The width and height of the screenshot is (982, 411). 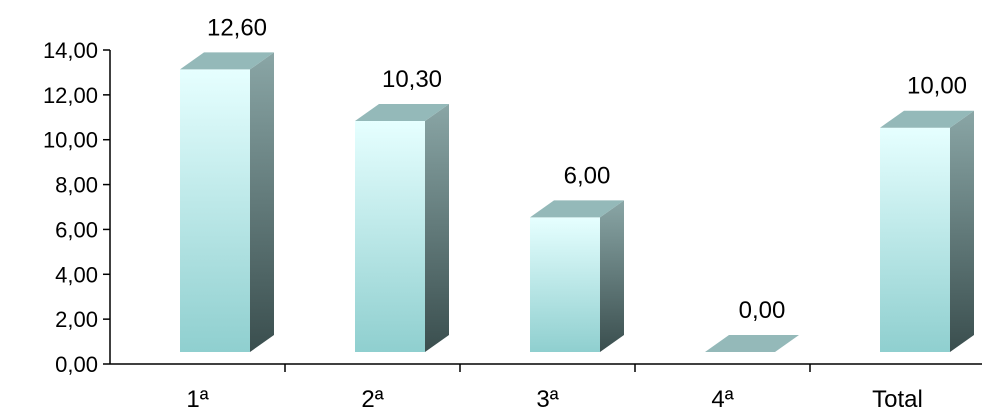 I want to click on x-category-label: 4ª, so click(x=722, y=398).